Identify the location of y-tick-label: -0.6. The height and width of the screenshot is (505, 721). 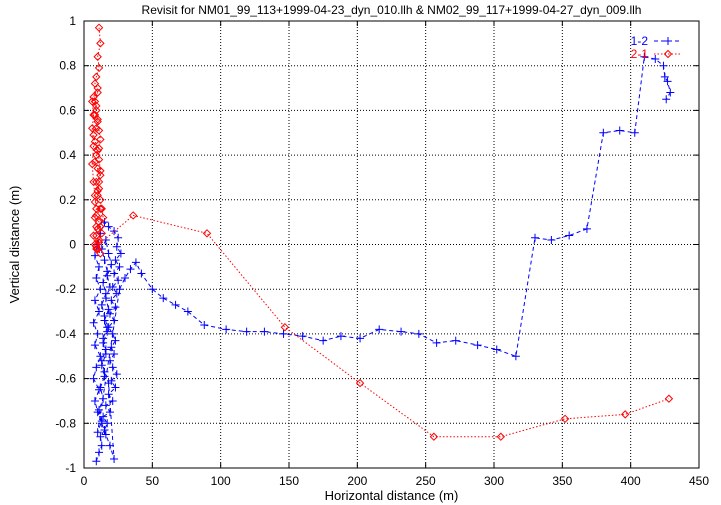
(65, 379).